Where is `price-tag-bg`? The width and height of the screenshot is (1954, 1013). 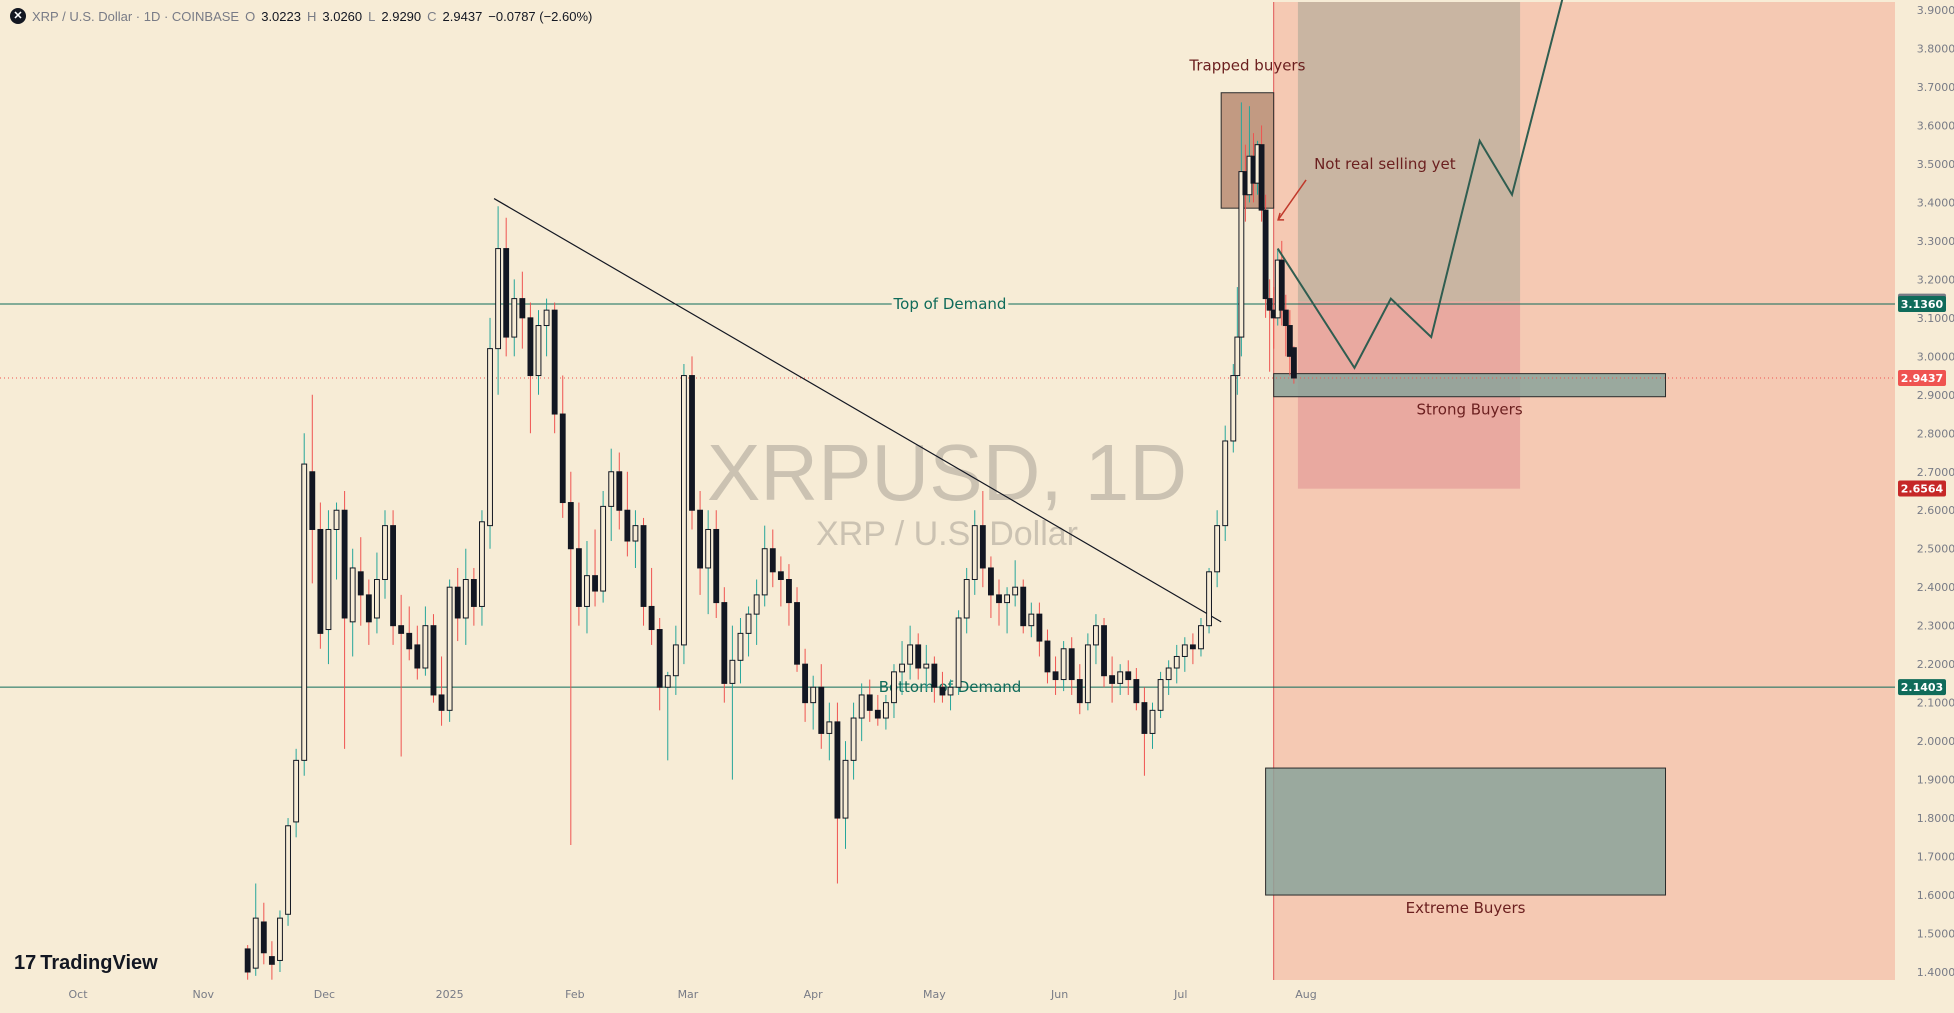
price-tag-bg is located at coordinates (1922, 377).